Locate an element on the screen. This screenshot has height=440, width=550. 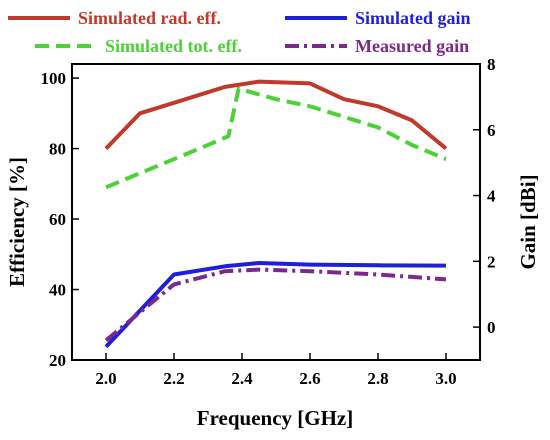
y-left-tick-label: 60 is located at coordinates (57, 219).